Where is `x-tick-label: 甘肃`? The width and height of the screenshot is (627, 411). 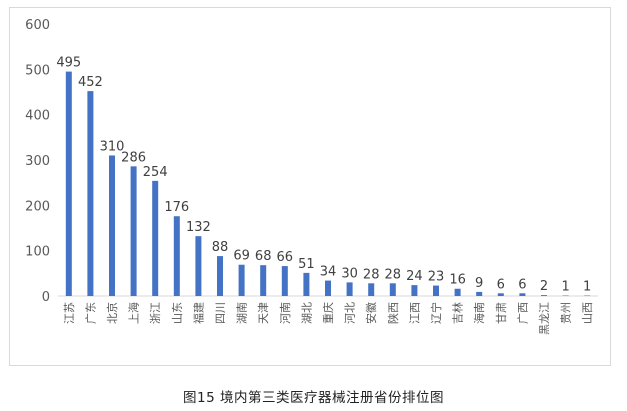
x-tick-label: 甘肃 is located at coordinates (501, 313).